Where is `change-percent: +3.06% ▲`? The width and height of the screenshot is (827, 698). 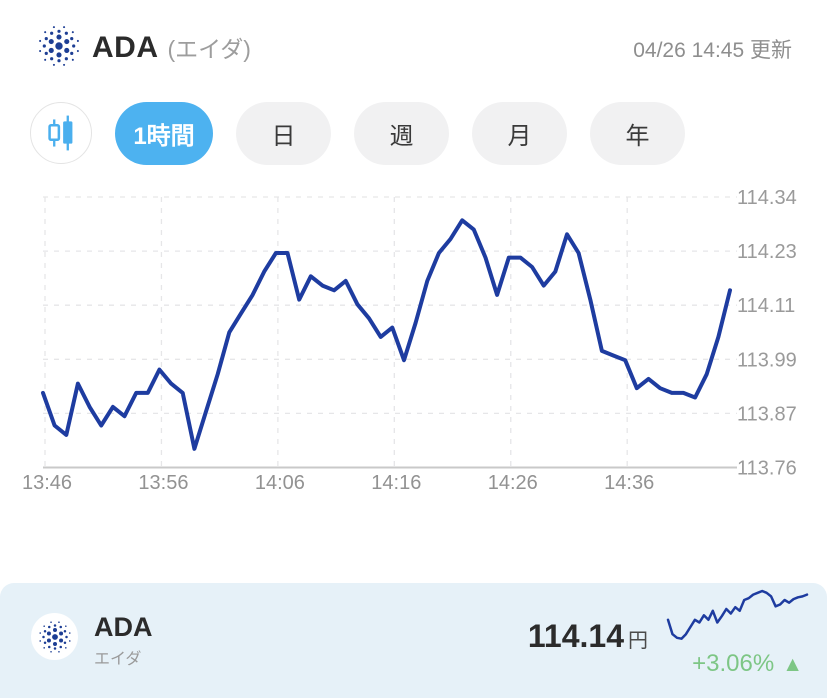 change-percent: +3.06% ▲ is located at coordinates (747, 664).